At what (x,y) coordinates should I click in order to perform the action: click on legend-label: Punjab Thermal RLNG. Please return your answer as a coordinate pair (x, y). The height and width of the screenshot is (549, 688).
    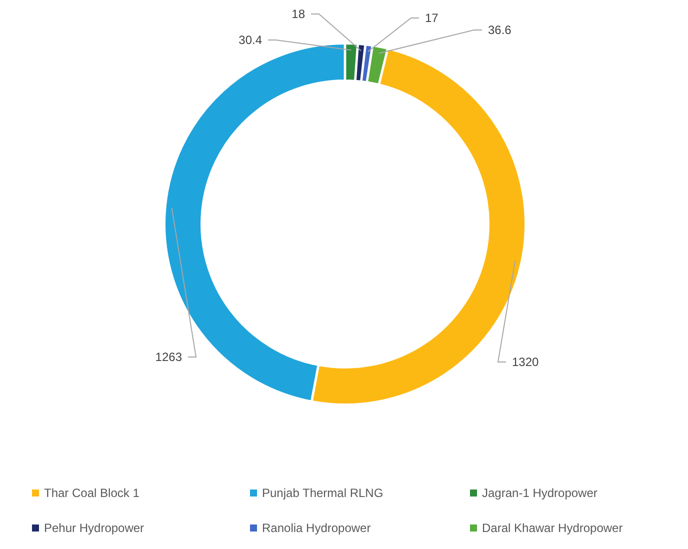
    Looking at the image, I should click on (323, 493).